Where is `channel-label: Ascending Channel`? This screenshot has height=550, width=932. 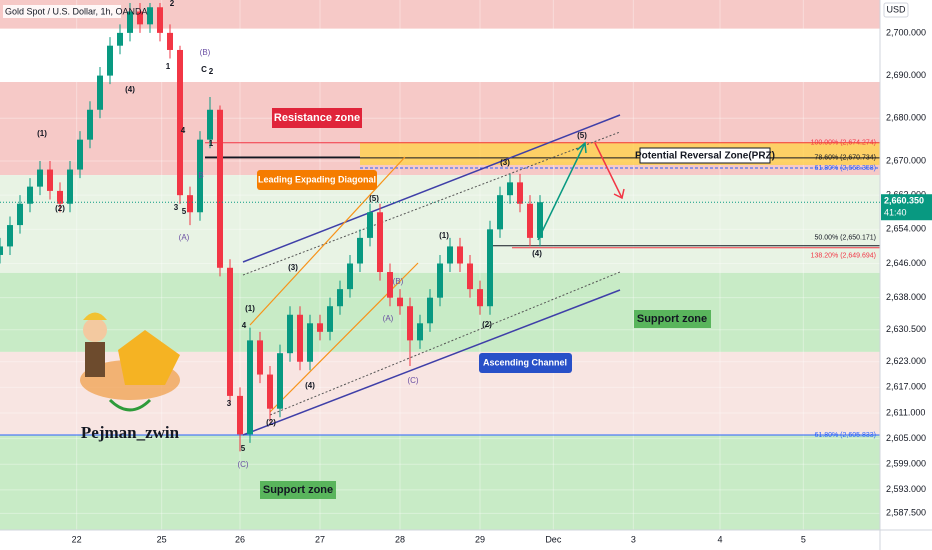
channel-label: Ascending Channel is located at coordinates (525, 362).